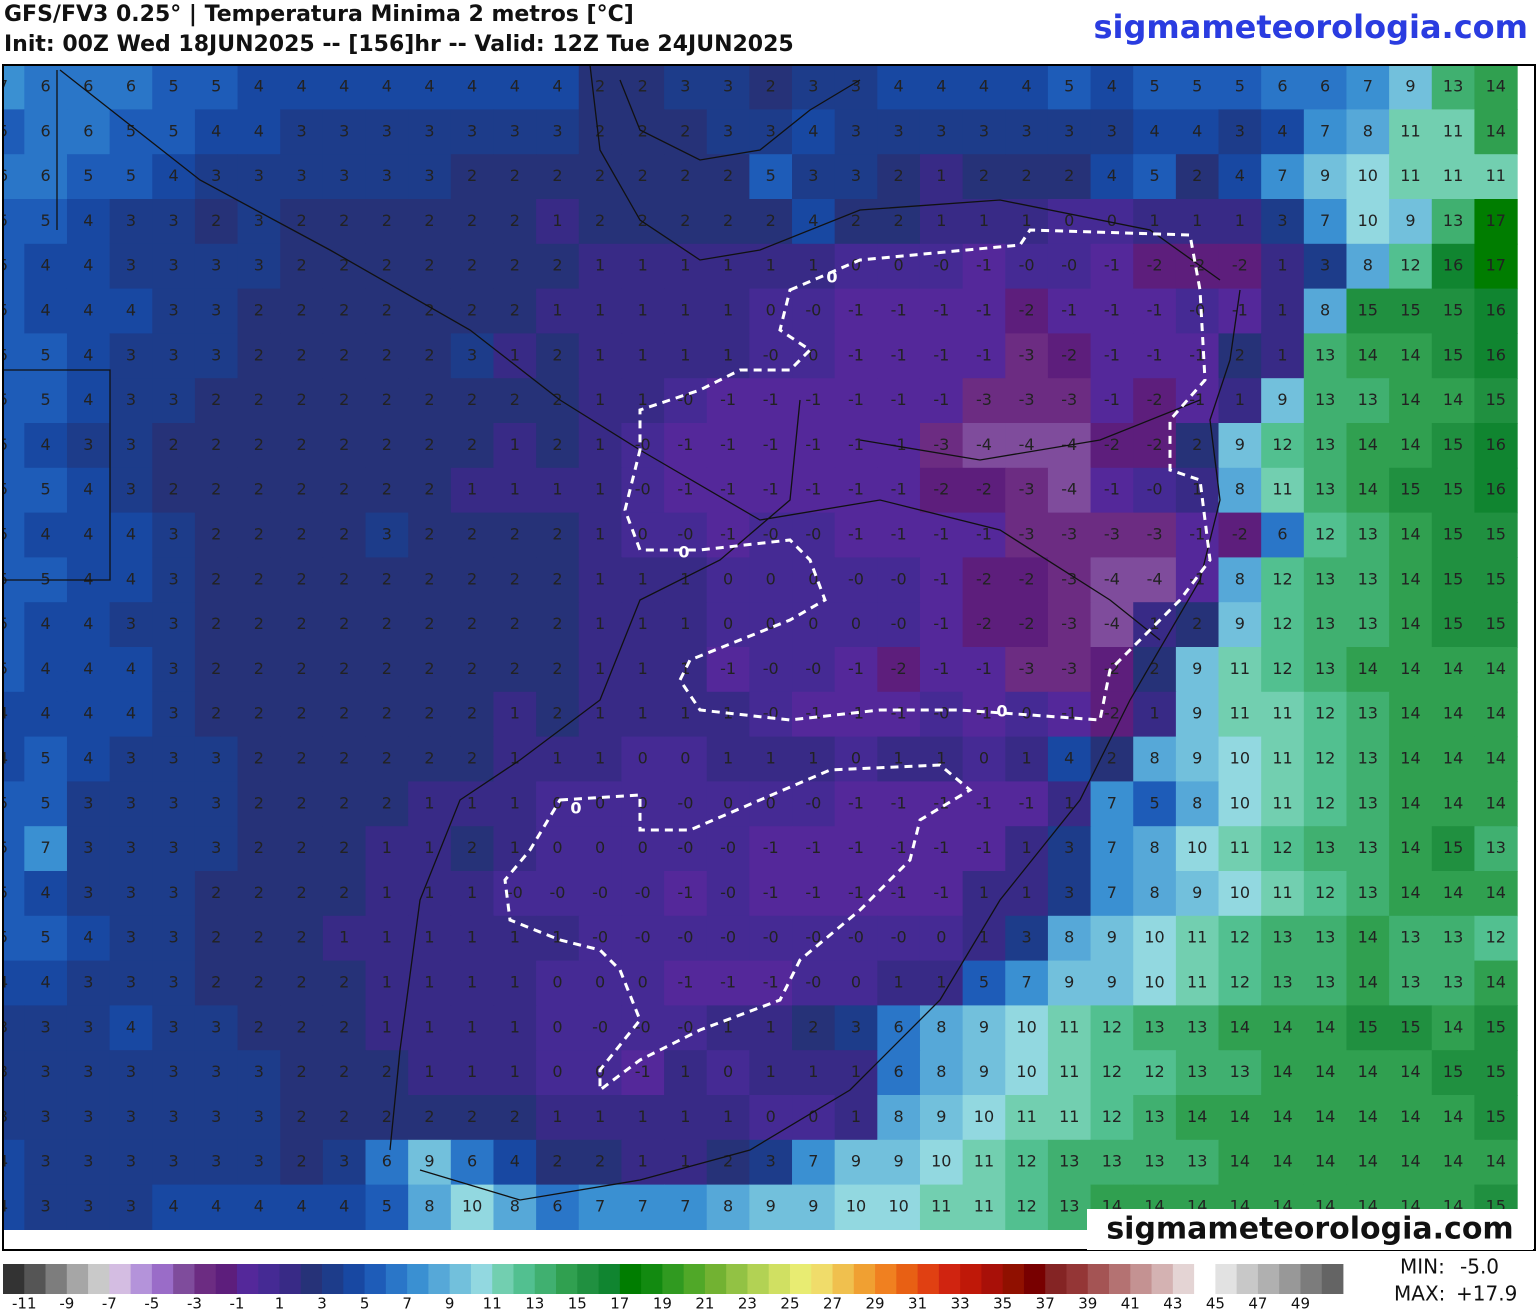 Image resolution: width=1538 pixels, height=1312 pixels. I want to click on watermark-box, so click(1310, 1229).